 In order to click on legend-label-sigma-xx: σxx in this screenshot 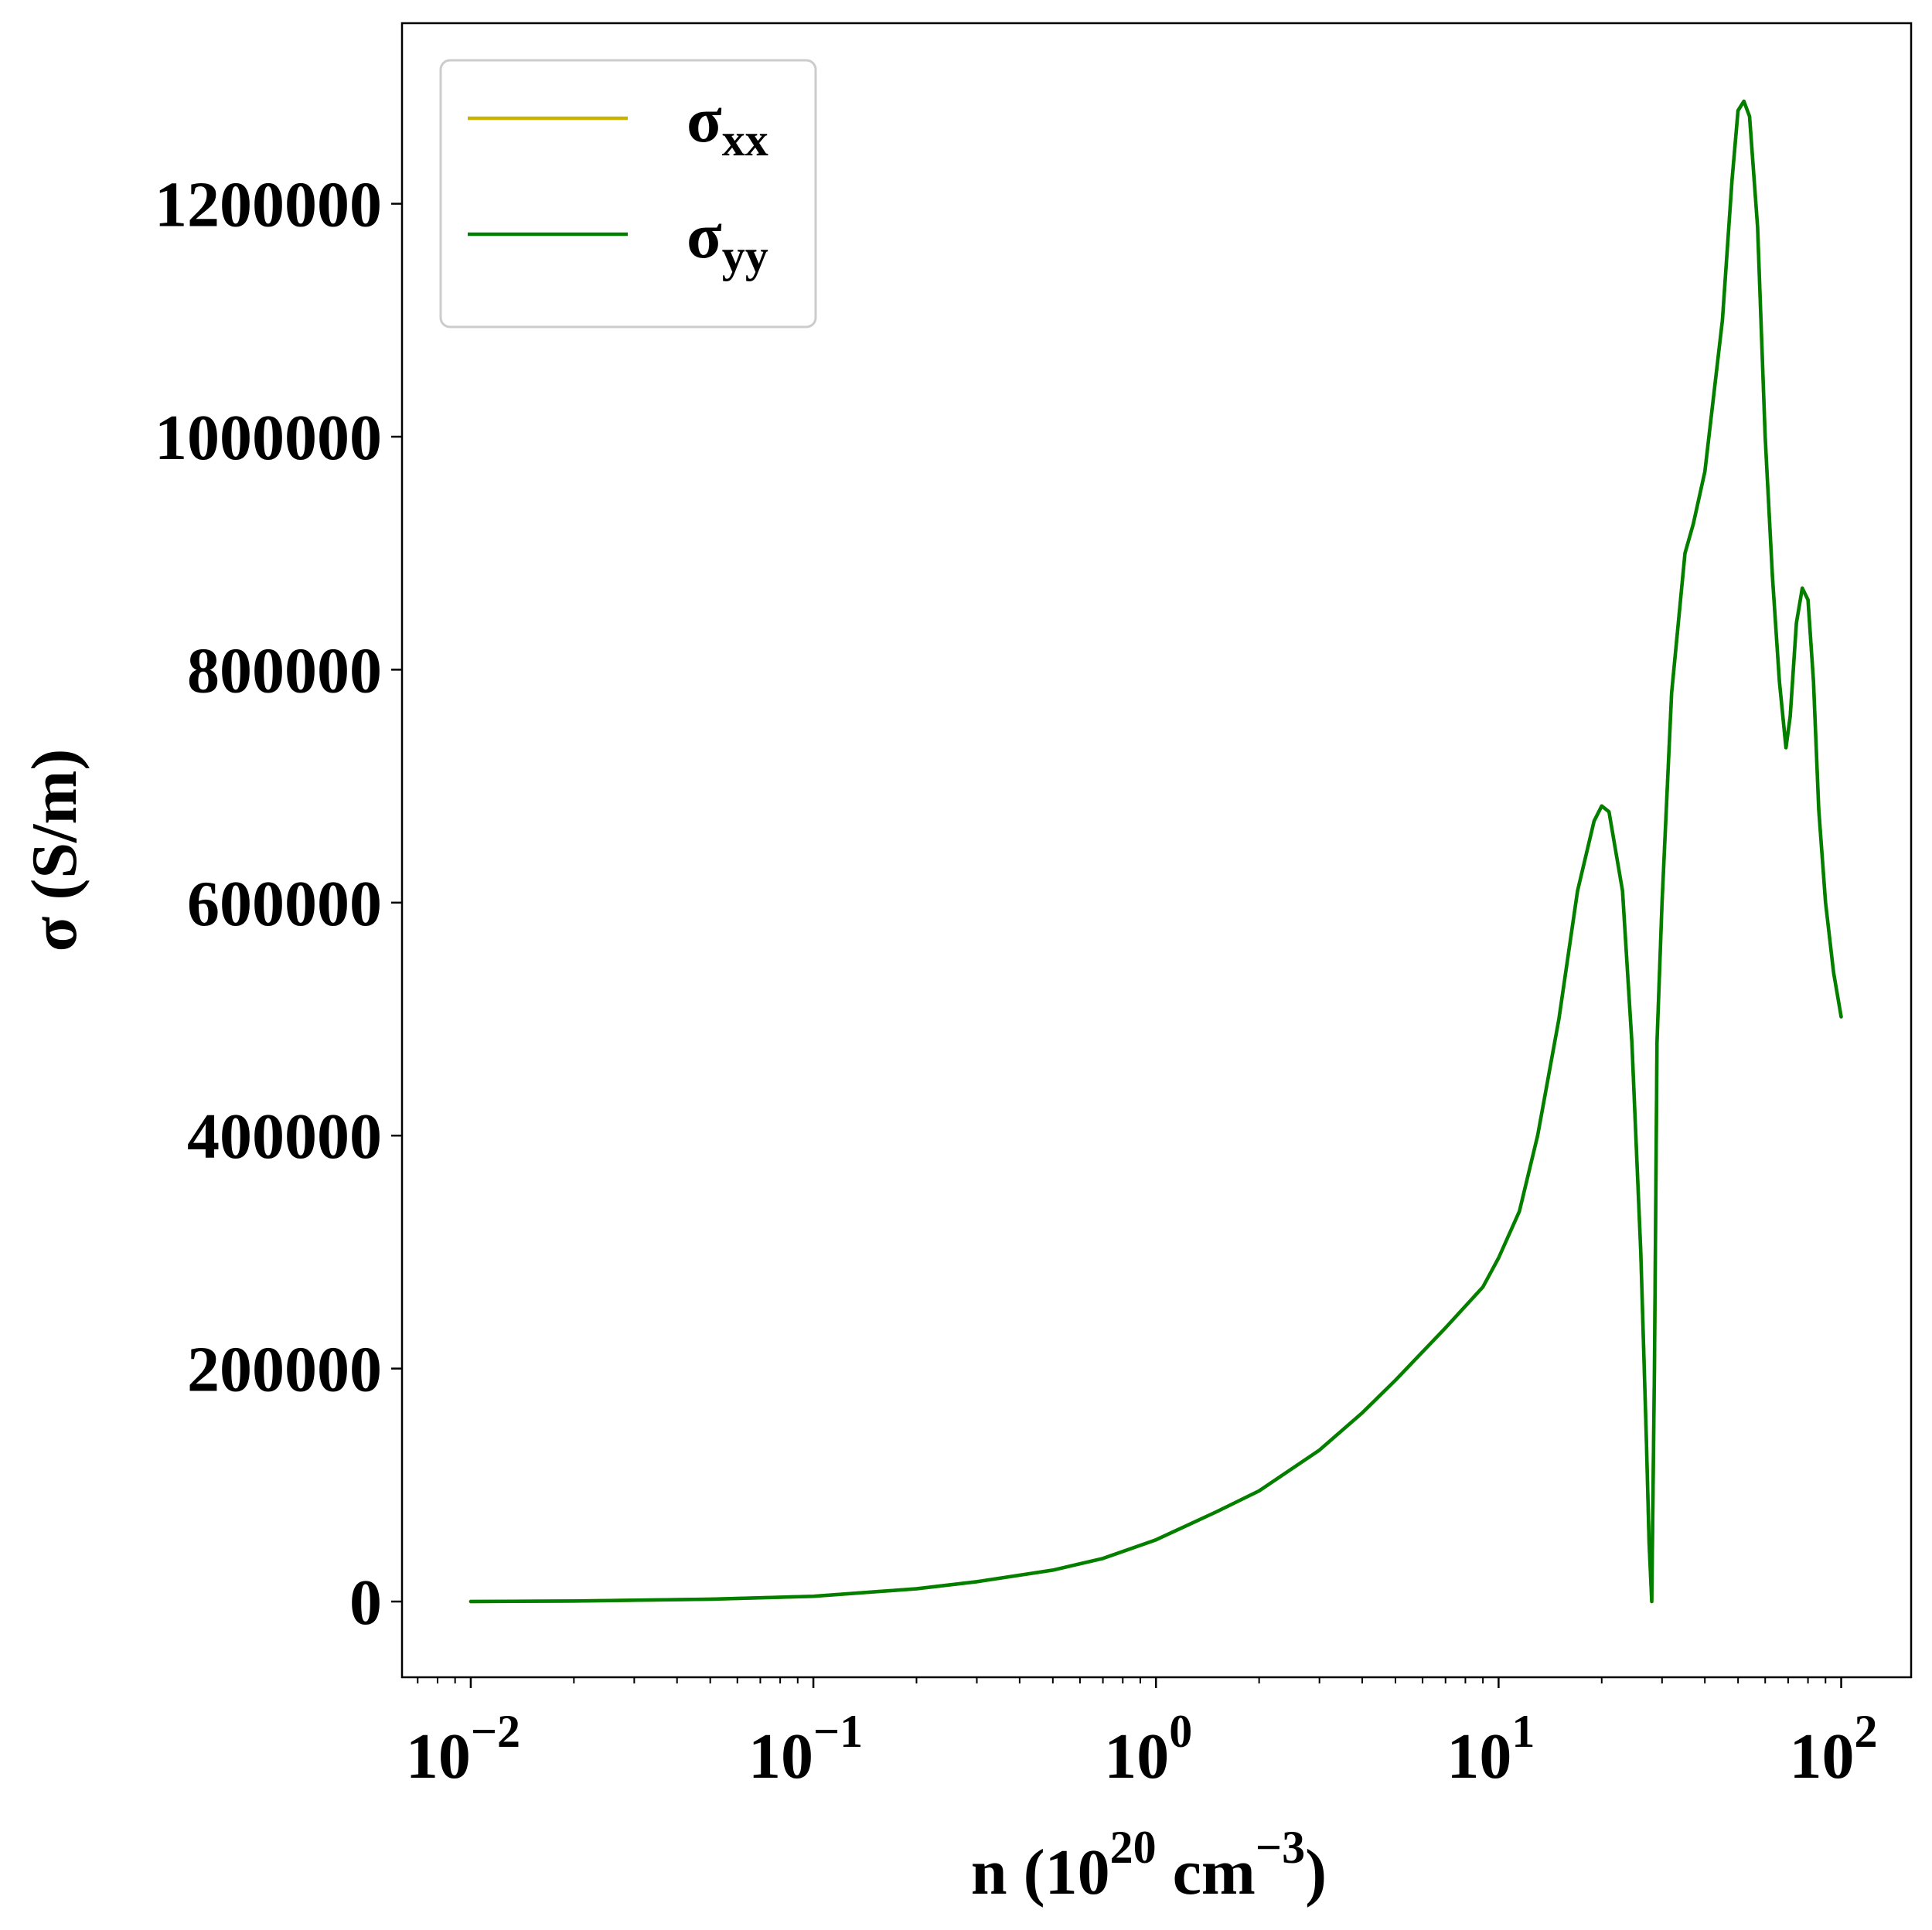, I will do `click(727, 124)`.